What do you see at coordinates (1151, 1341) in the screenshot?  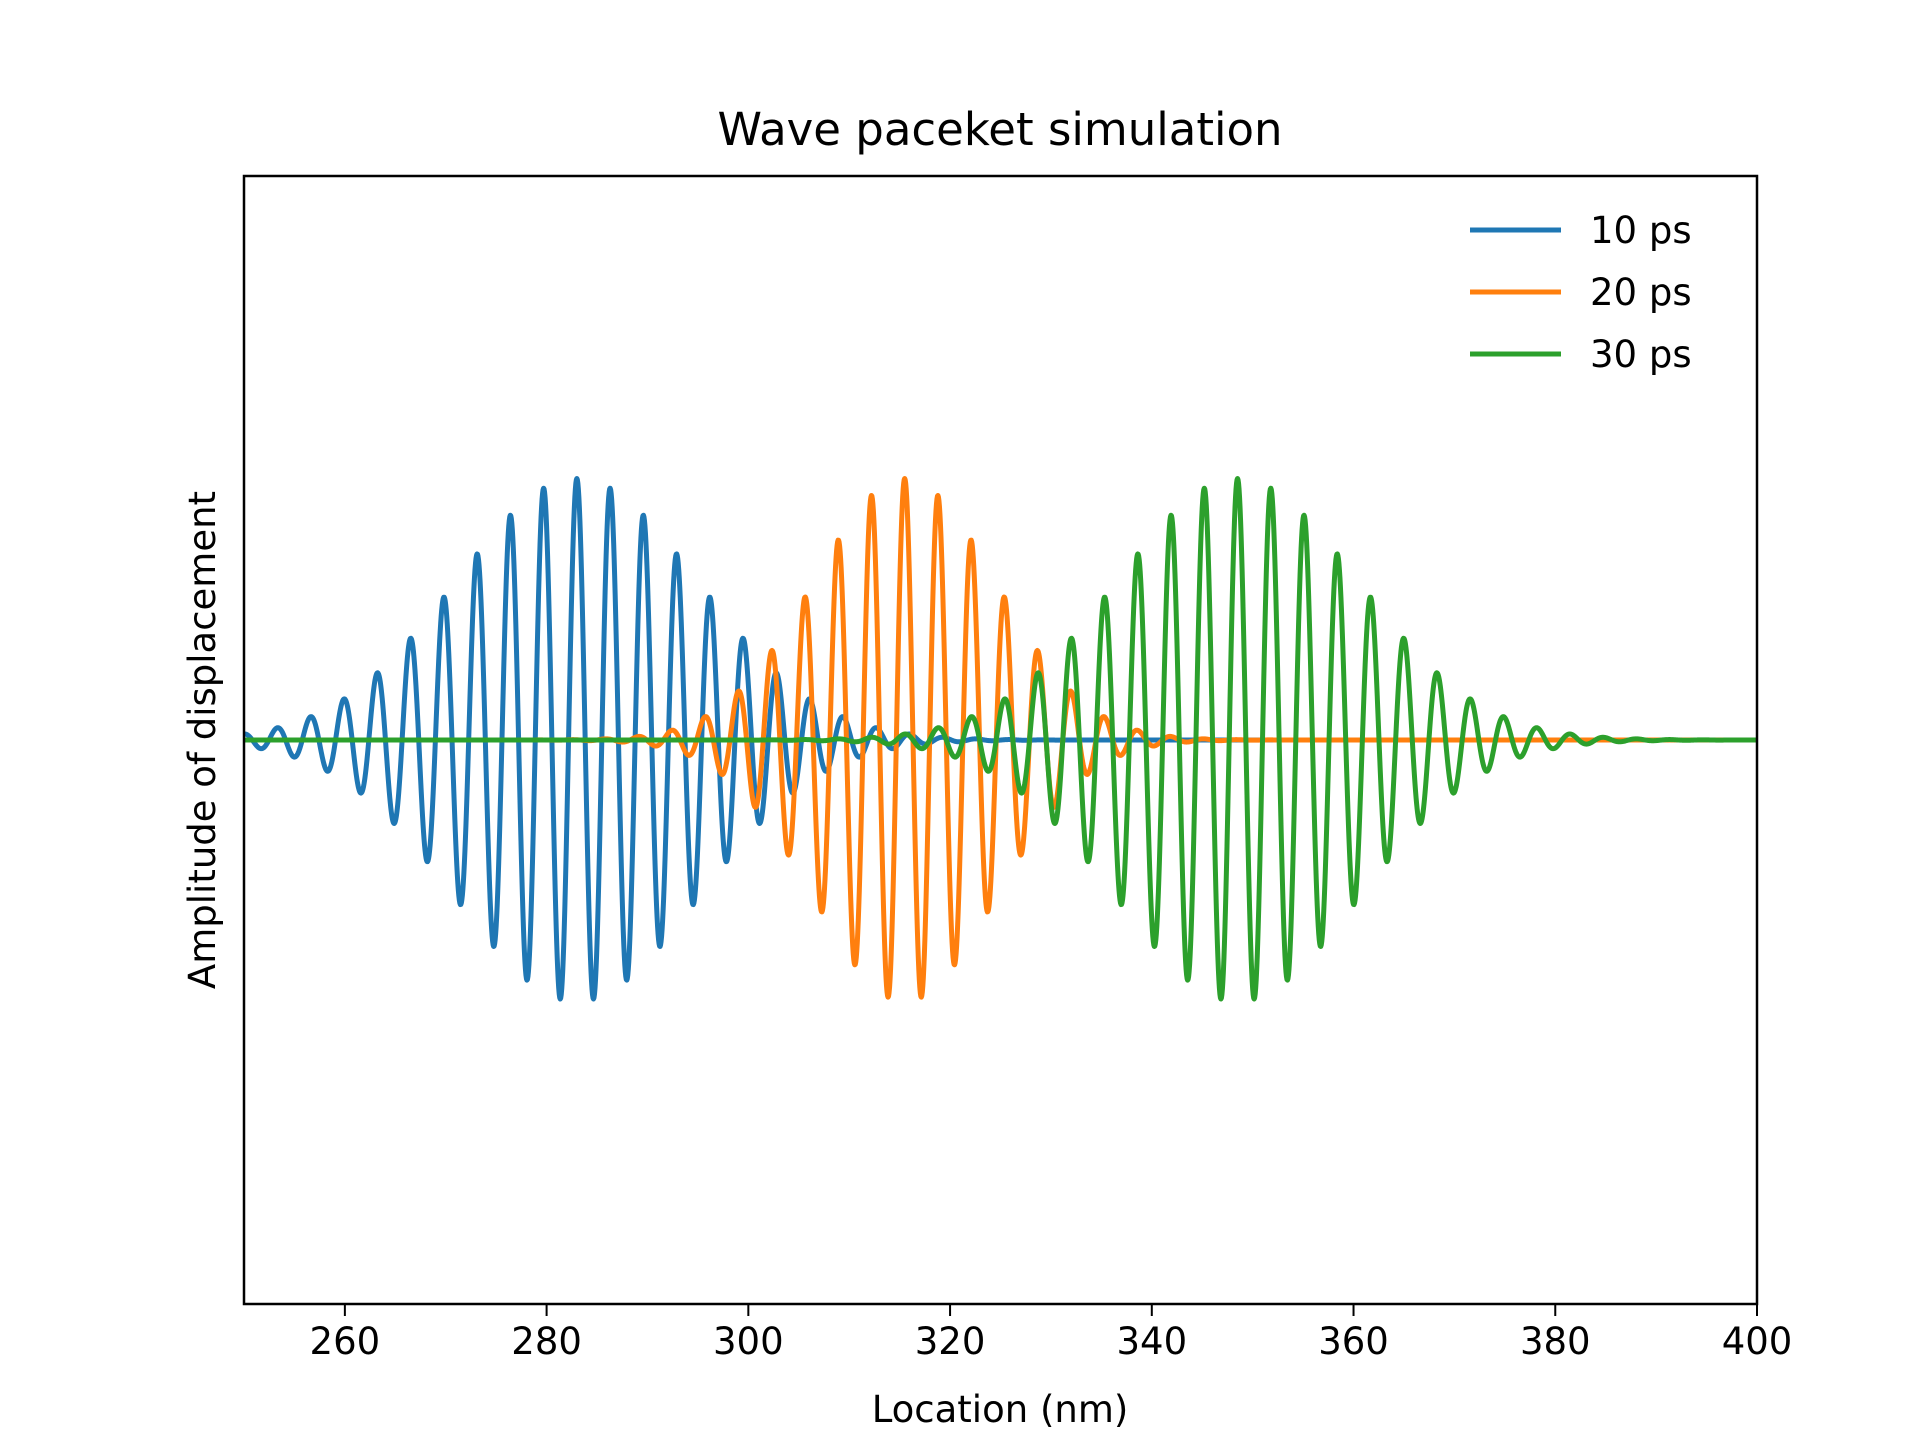 I see `x-tick-label: 340` at bounding box center [1151, 1341].